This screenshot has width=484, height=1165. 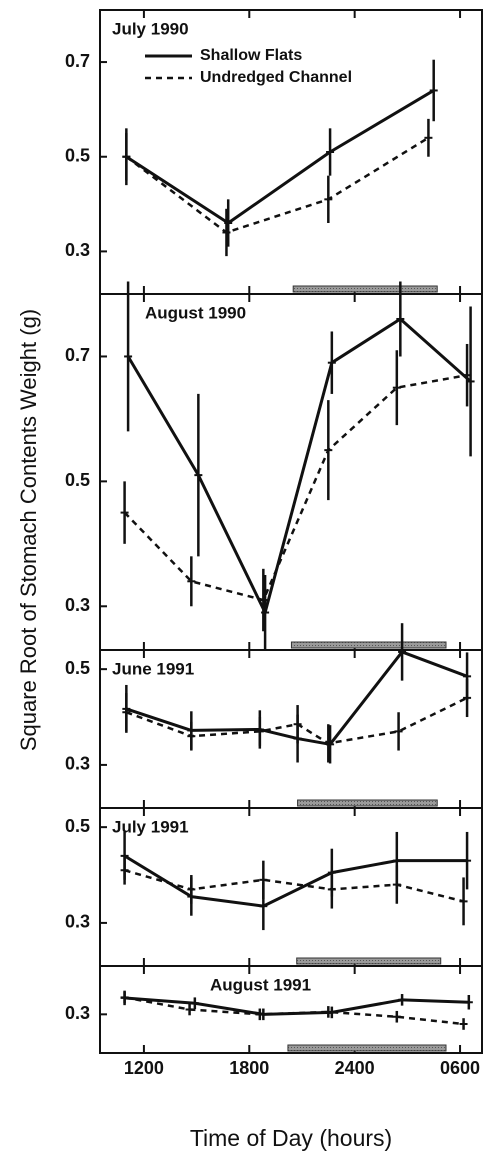 What do you see at coordinates (251, 55) in the screenshot?
I see `legend-label: Shallow Flats` at bounding box center [251, 55].